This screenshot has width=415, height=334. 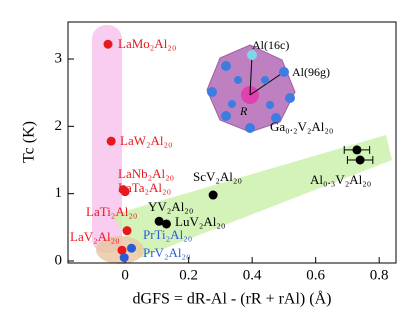 I want to click on x-tick-label: 0.6, so click(x=315, y=275).